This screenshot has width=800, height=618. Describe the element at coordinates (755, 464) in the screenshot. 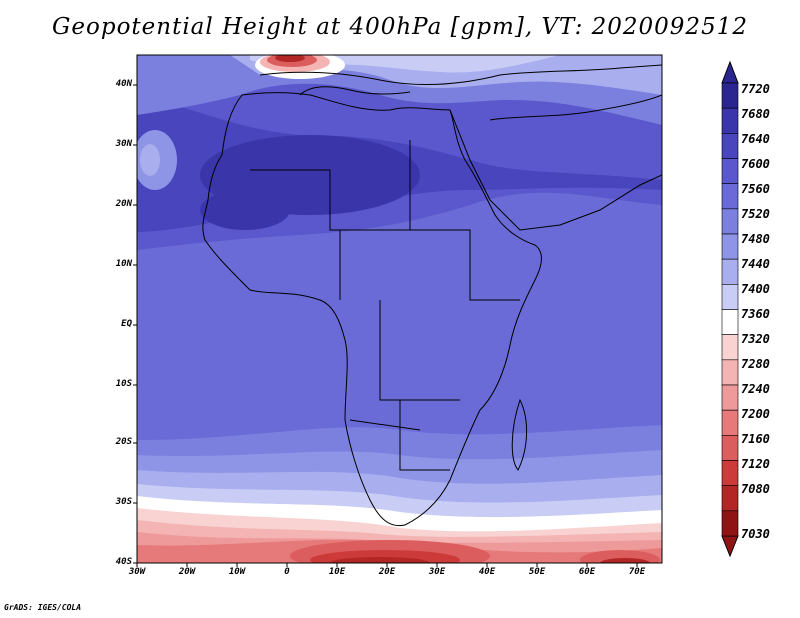

I see `colorbar-label: 7120` at that location.